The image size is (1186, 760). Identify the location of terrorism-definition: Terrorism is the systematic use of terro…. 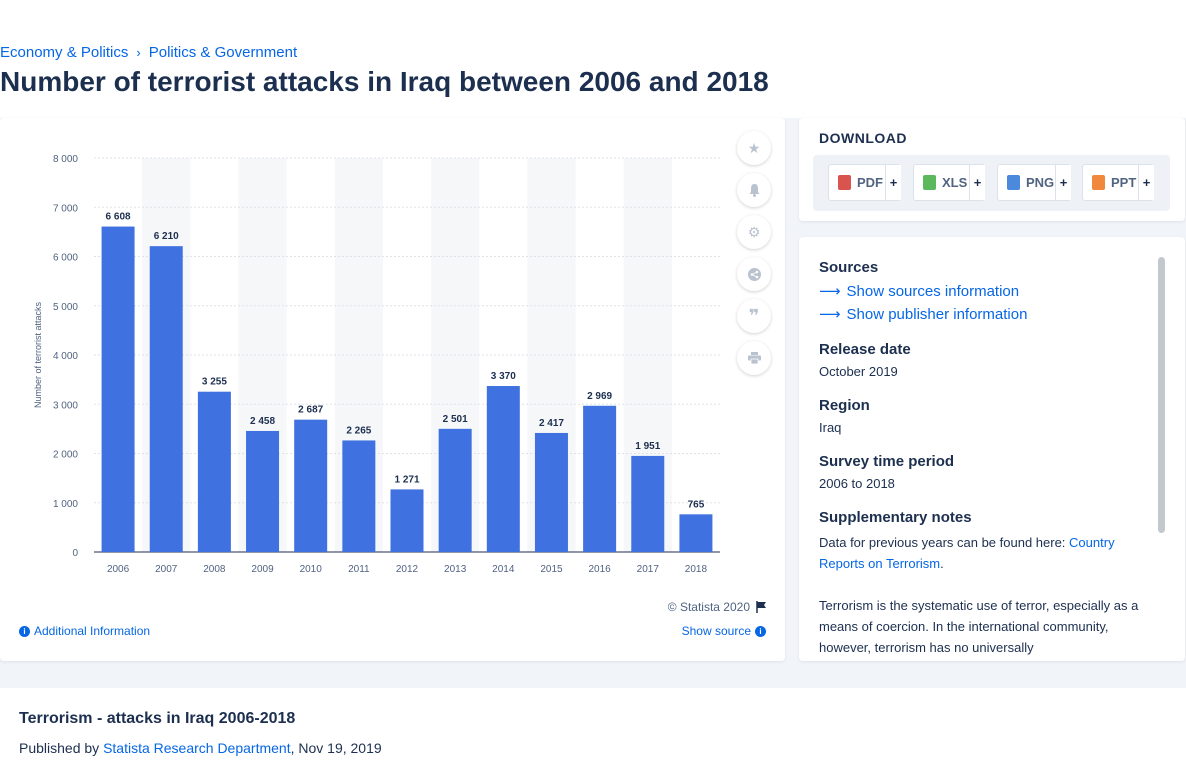
(979, 626).